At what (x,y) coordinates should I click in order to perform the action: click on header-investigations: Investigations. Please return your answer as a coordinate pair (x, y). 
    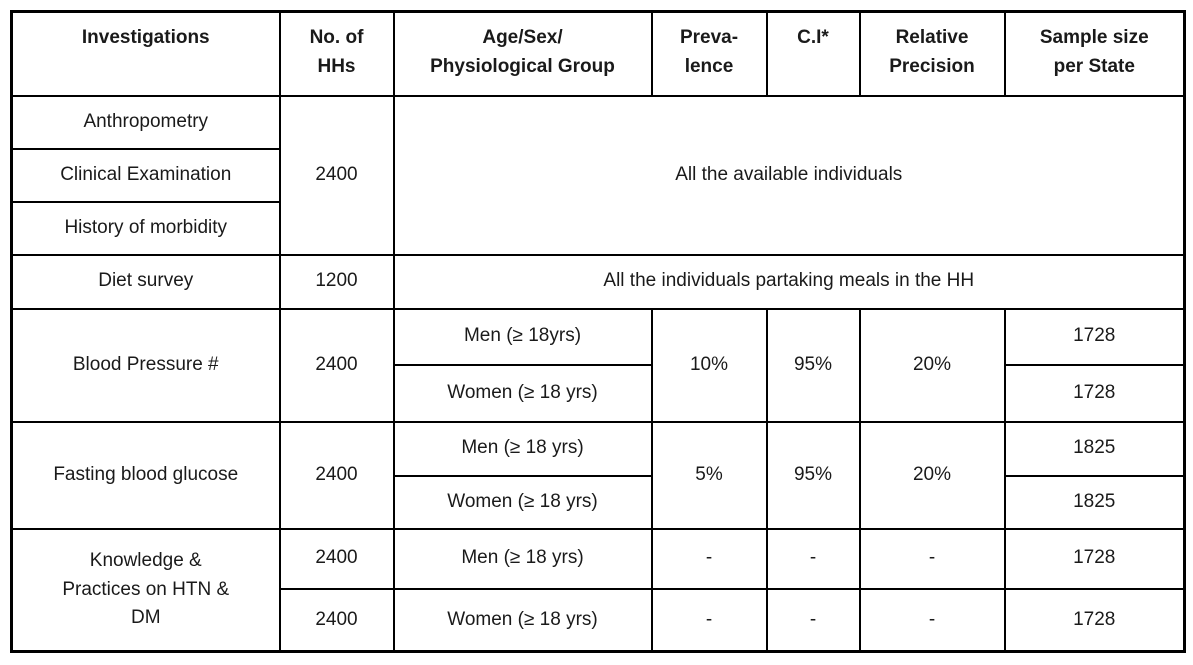
    Looking at the image, I should click on (145, 53).